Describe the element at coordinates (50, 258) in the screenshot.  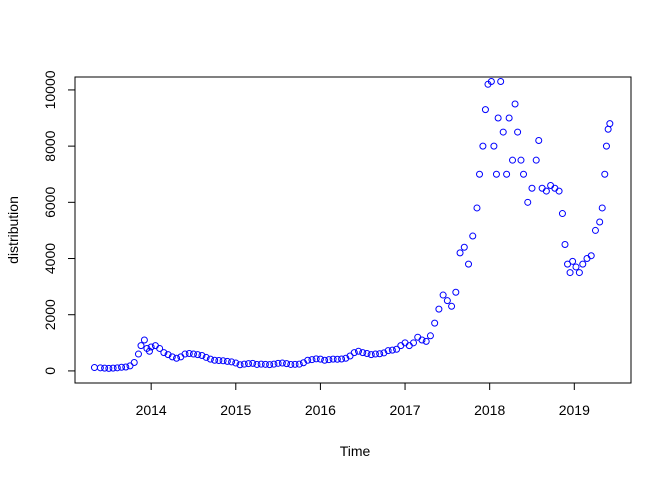
I see `y-tick-label: 4000` at that location.